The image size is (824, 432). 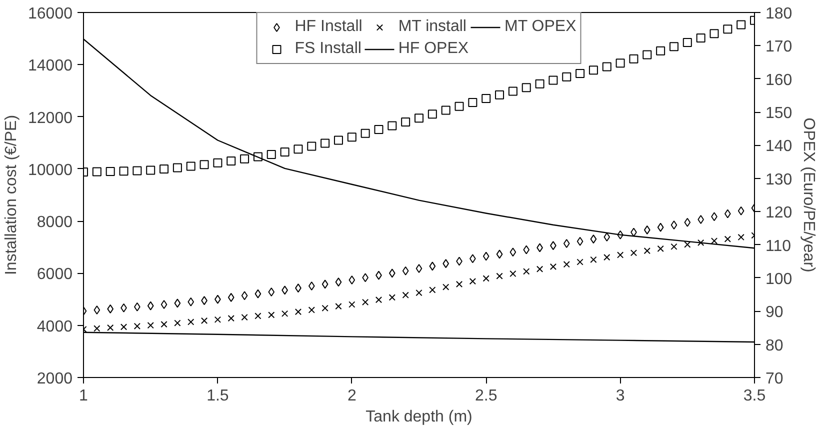 What do you see at coordinates (50, 118) in the screenshot?
I see `y-tick-label: 12000` at bounding box center [50, 118].